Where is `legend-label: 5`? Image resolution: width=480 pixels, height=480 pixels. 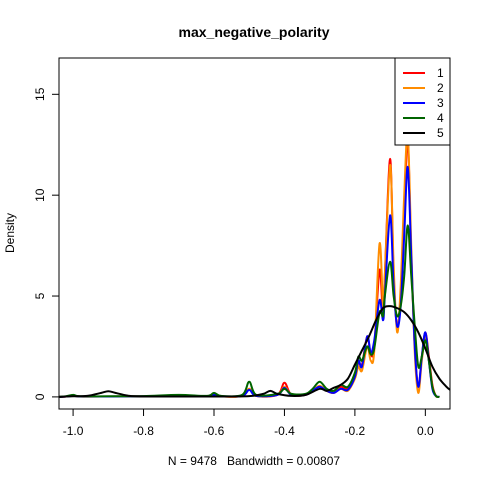 legend-label: 5 is located at coordinates (440, 133).